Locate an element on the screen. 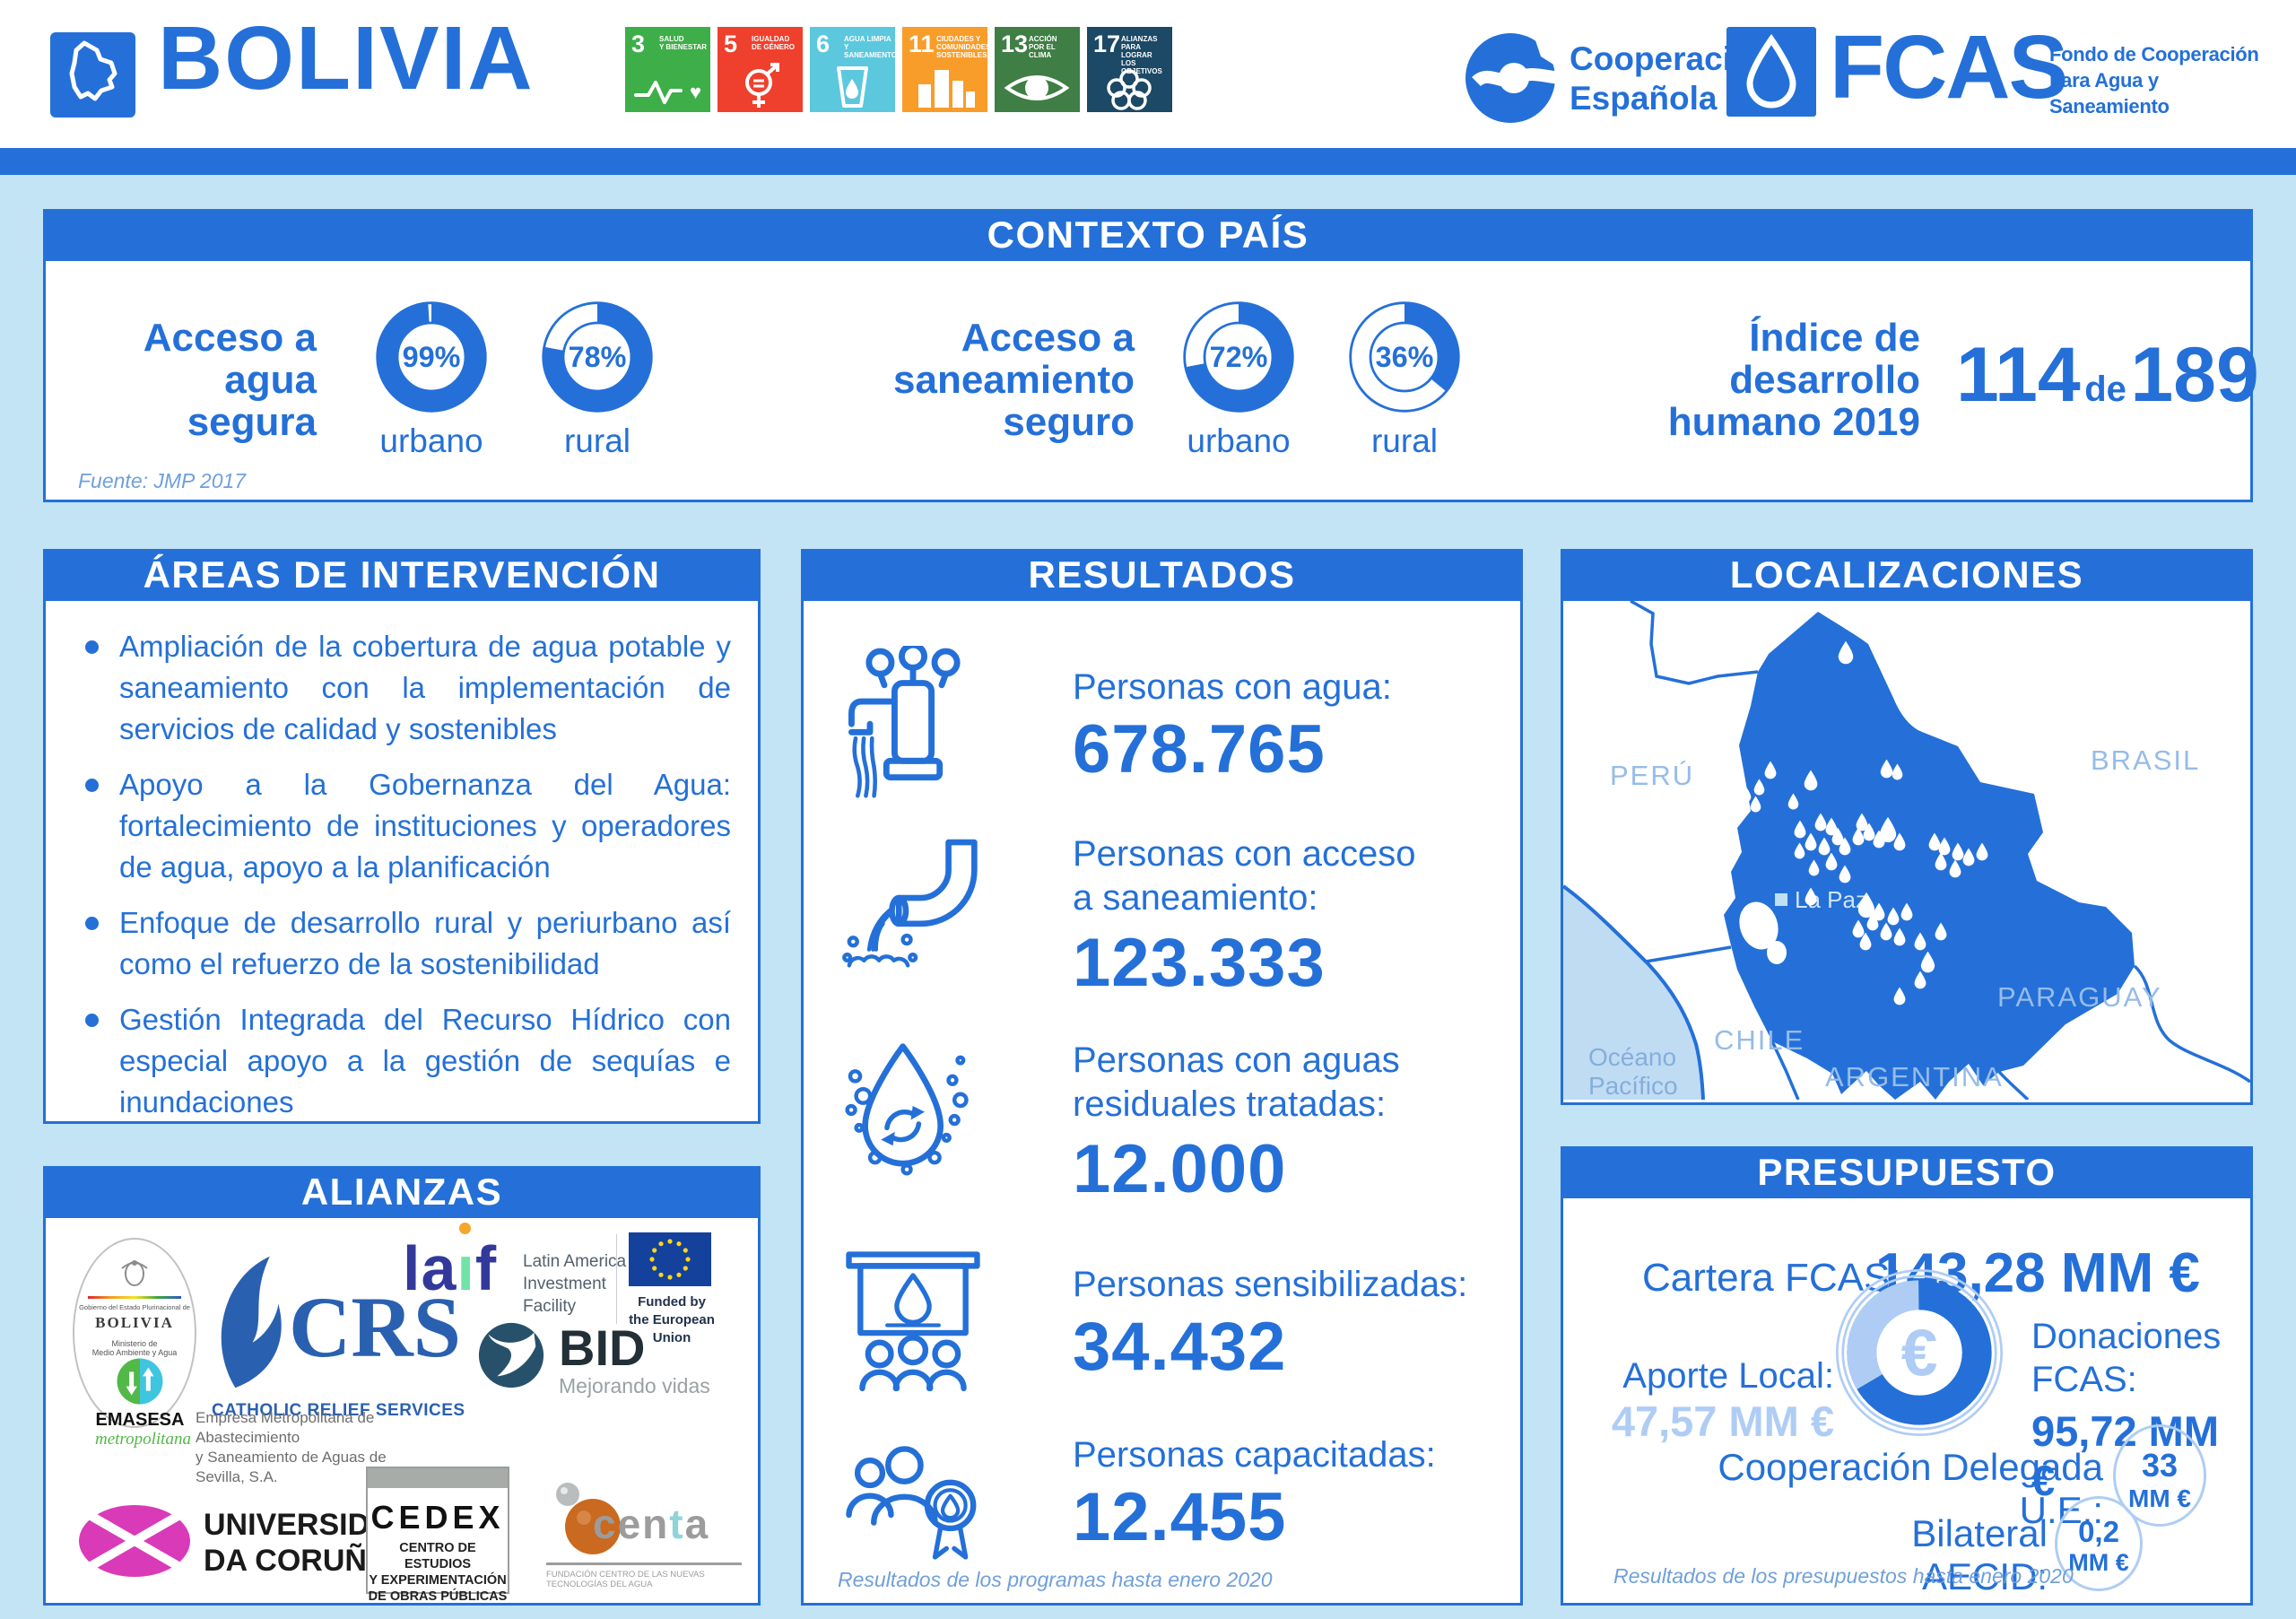  result-value: 34.432 is located at coordinates (1180, 1347).